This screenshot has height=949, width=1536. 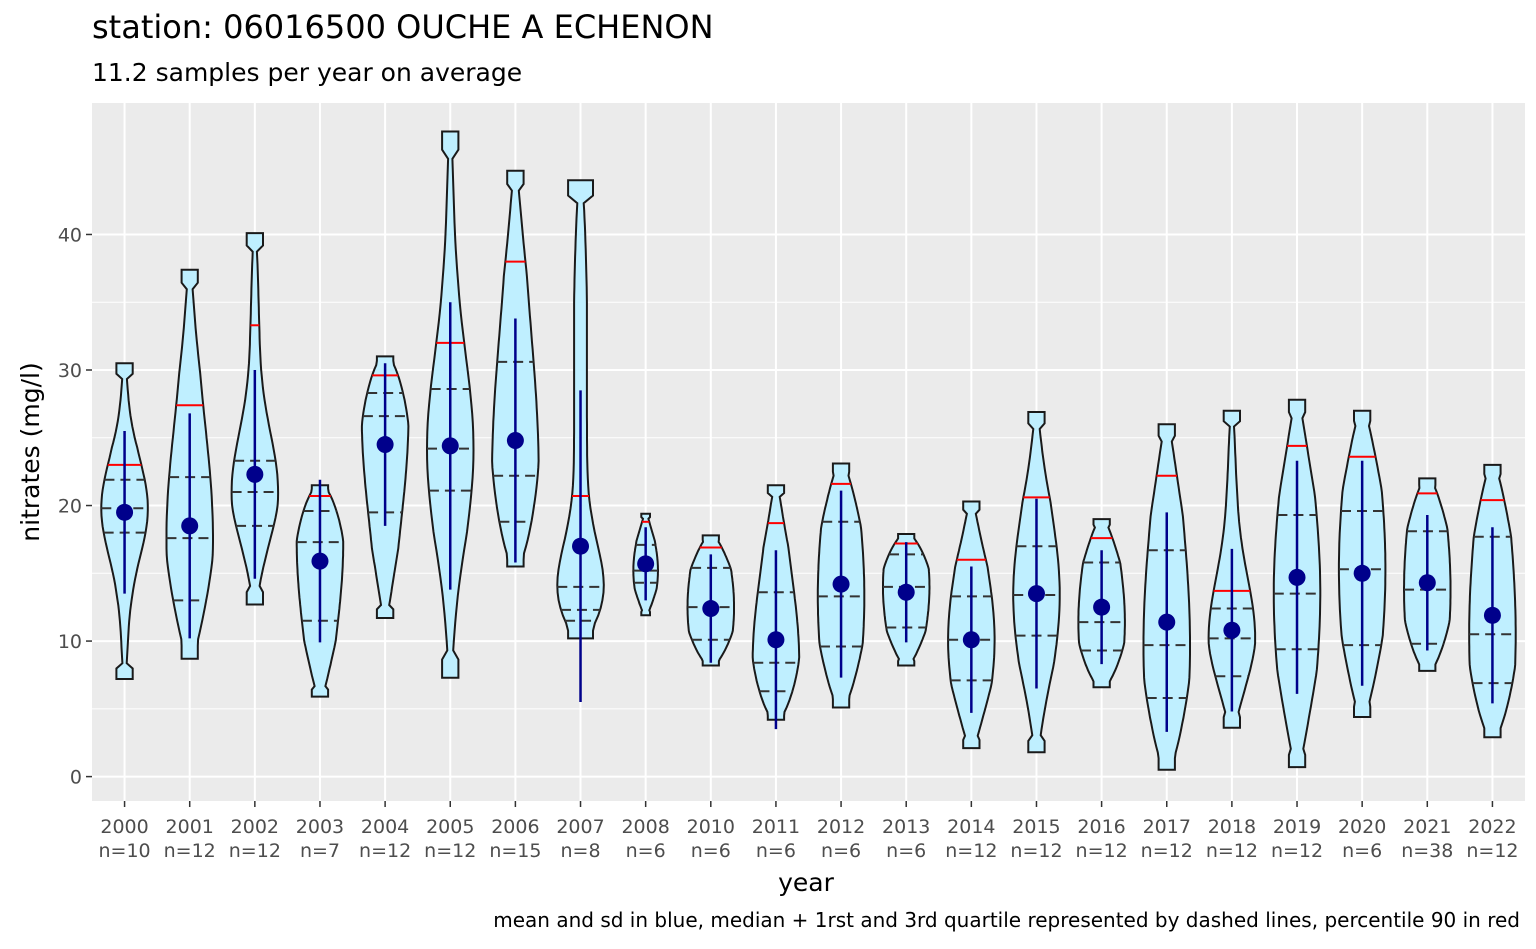 I want to click on violin-2000, so click(x=124, y=521).